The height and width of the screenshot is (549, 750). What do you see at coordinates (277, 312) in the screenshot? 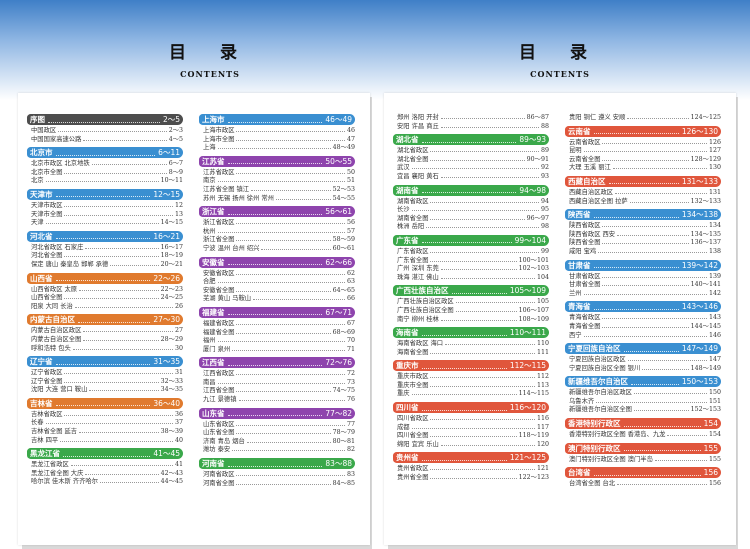
I see `section-header: 福建省 67～71` at bounding box center [277, 312].